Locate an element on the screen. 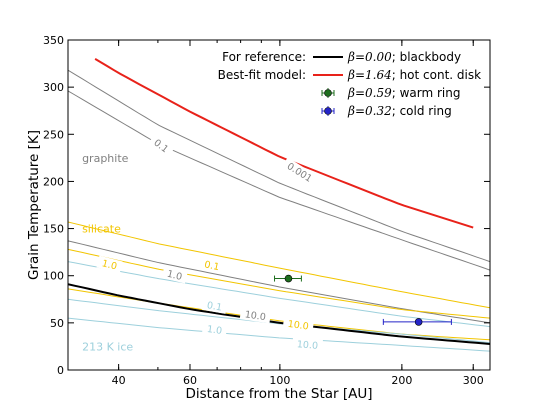 Image resolution: width=545 pixels, height=411 pixels. material-label-mat-silicate: silicate is located at coordinates (101, 229).